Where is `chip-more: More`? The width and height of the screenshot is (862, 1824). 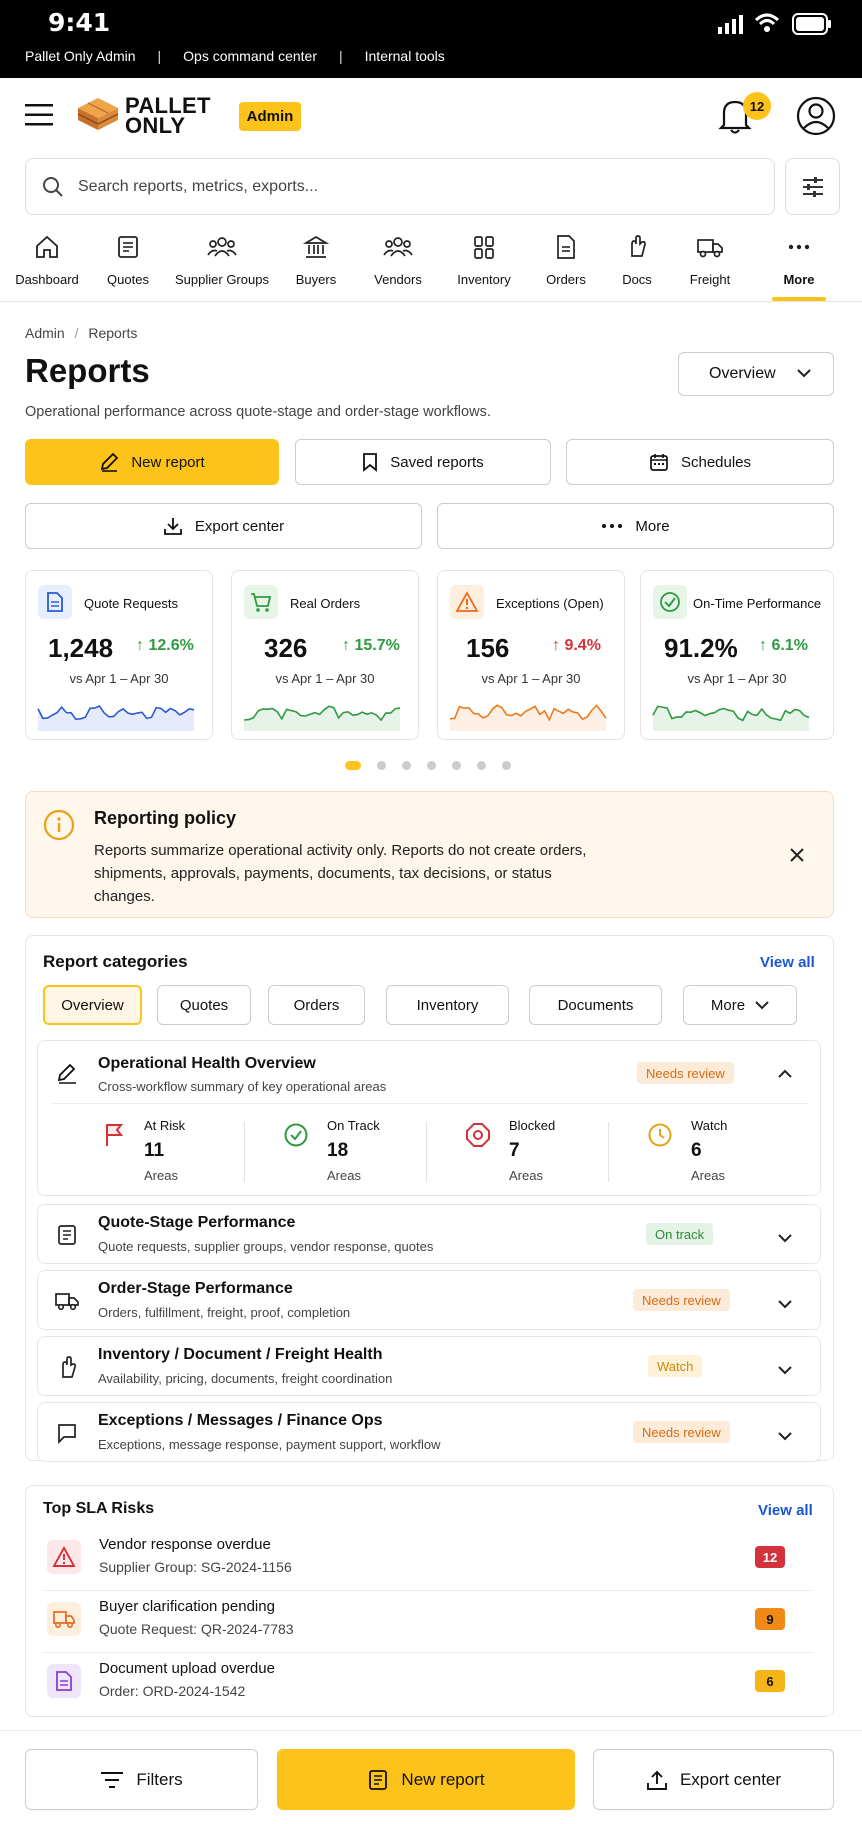
chip-more: More is located at coordinates (740, 1005).